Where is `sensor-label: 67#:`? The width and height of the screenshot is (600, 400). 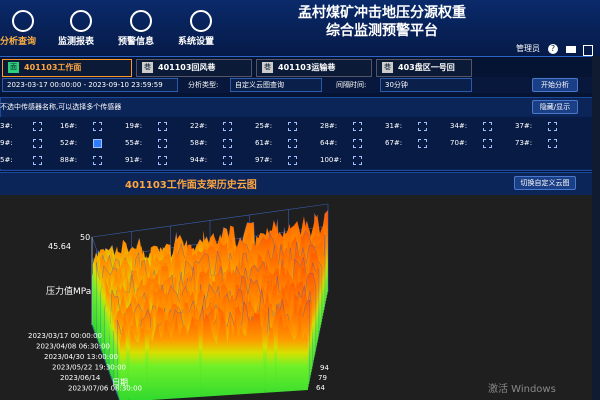 sensor-label: 67#: is located at coordinates (394, 143).